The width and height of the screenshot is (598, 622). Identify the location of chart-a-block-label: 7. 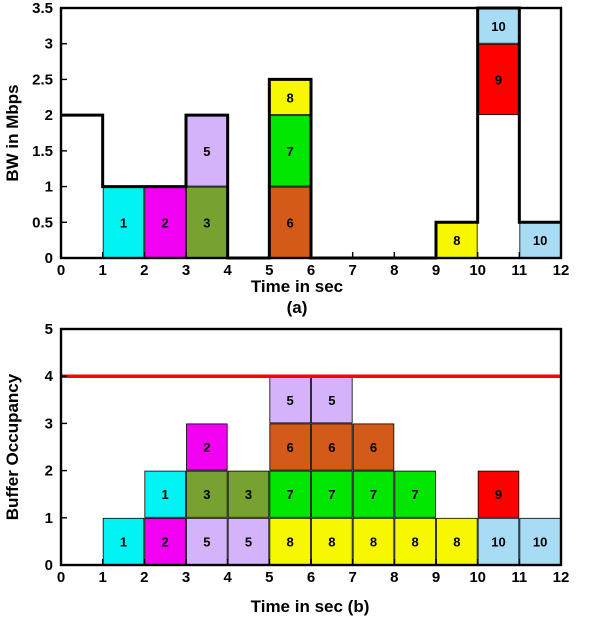
(290, 151).